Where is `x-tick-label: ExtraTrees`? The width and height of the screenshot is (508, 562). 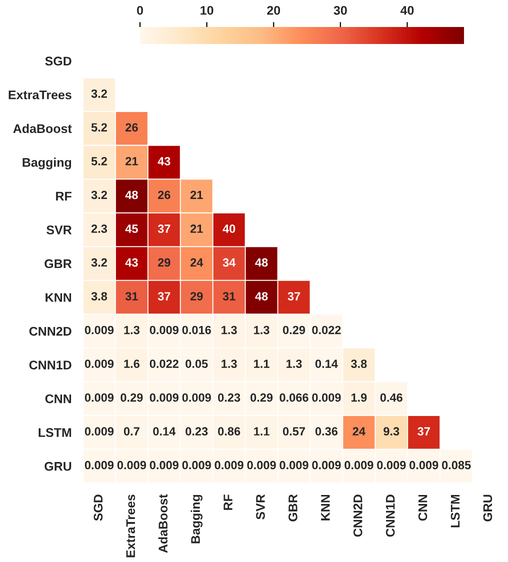 x-tick-label: ExtraTrees is located at coordinates (131, 526).